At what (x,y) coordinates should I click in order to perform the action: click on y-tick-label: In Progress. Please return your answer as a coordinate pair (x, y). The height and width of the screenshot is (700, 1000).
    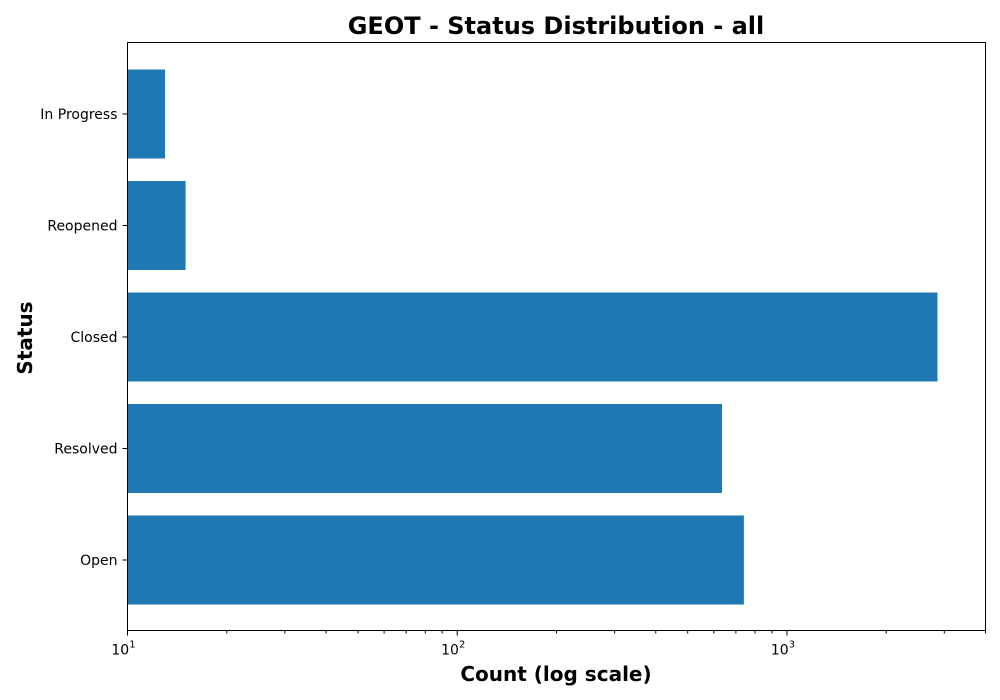
    Looking at the image, I should click on (78, 115).